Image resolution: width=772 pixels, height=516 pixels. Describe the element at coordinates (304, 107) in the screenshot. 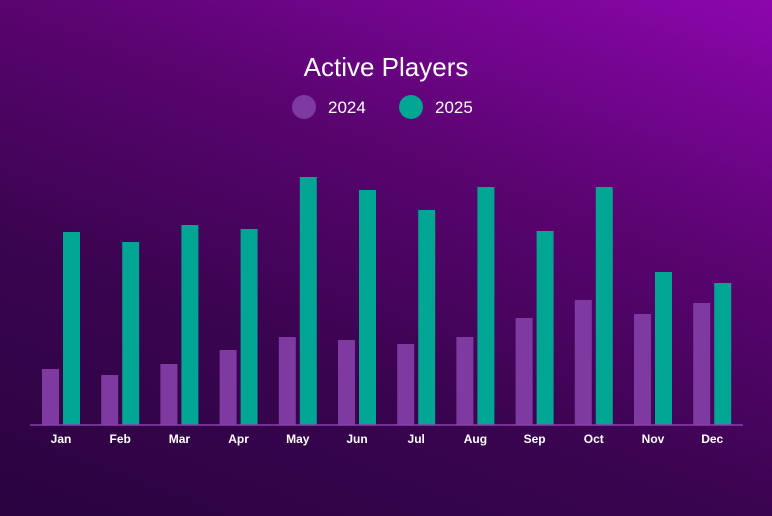

I see `legend-marker-2024` at that location.